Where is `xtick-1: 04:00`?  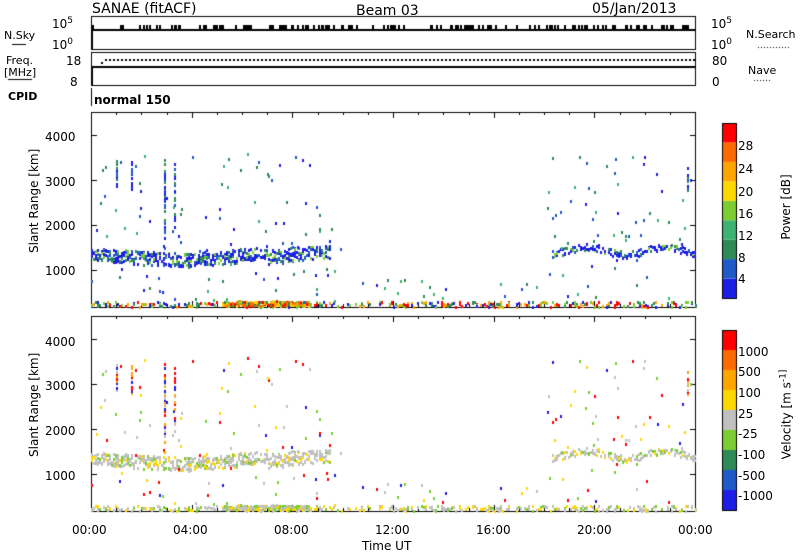 xtick-1: 04:00 is located at coordinates (190, 530).